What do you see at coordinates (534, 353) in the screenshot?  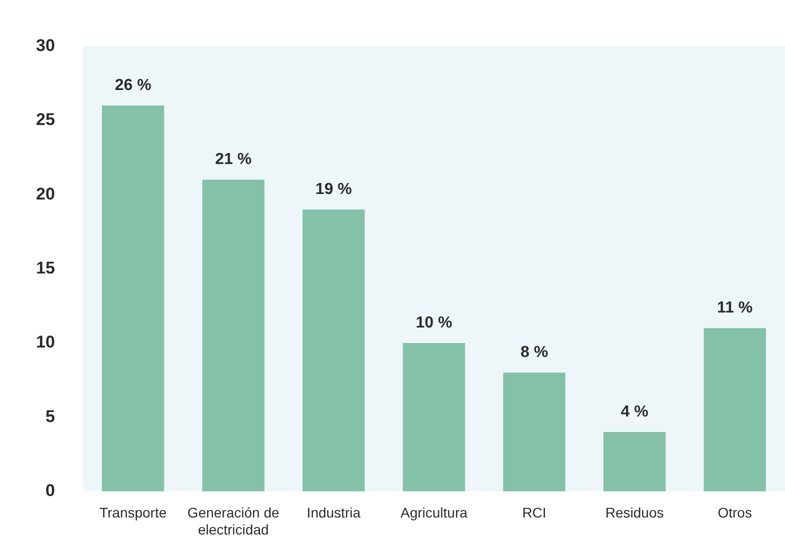 I see `data-label: 8 %` at bounding box center [534, 353].